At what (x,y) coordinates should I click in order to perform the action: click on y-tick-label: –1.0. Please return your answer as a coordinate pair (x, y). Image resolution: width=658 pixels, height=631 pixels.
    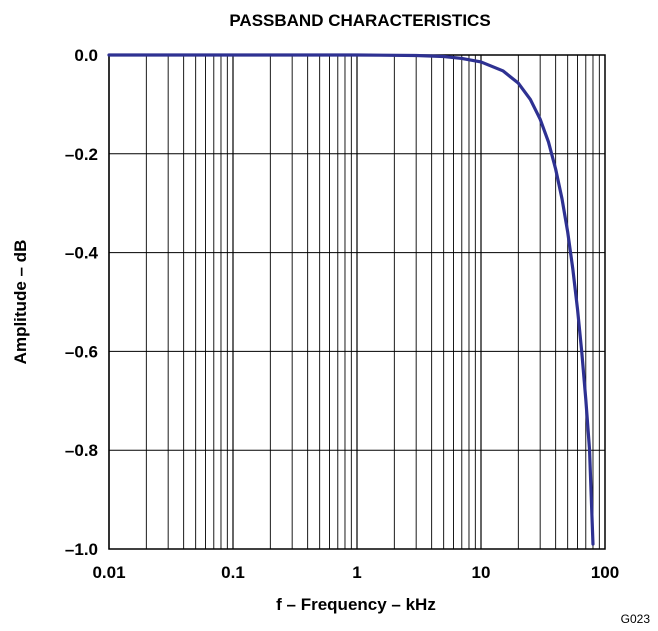
    Looking at the image, I should click on (81, 549).